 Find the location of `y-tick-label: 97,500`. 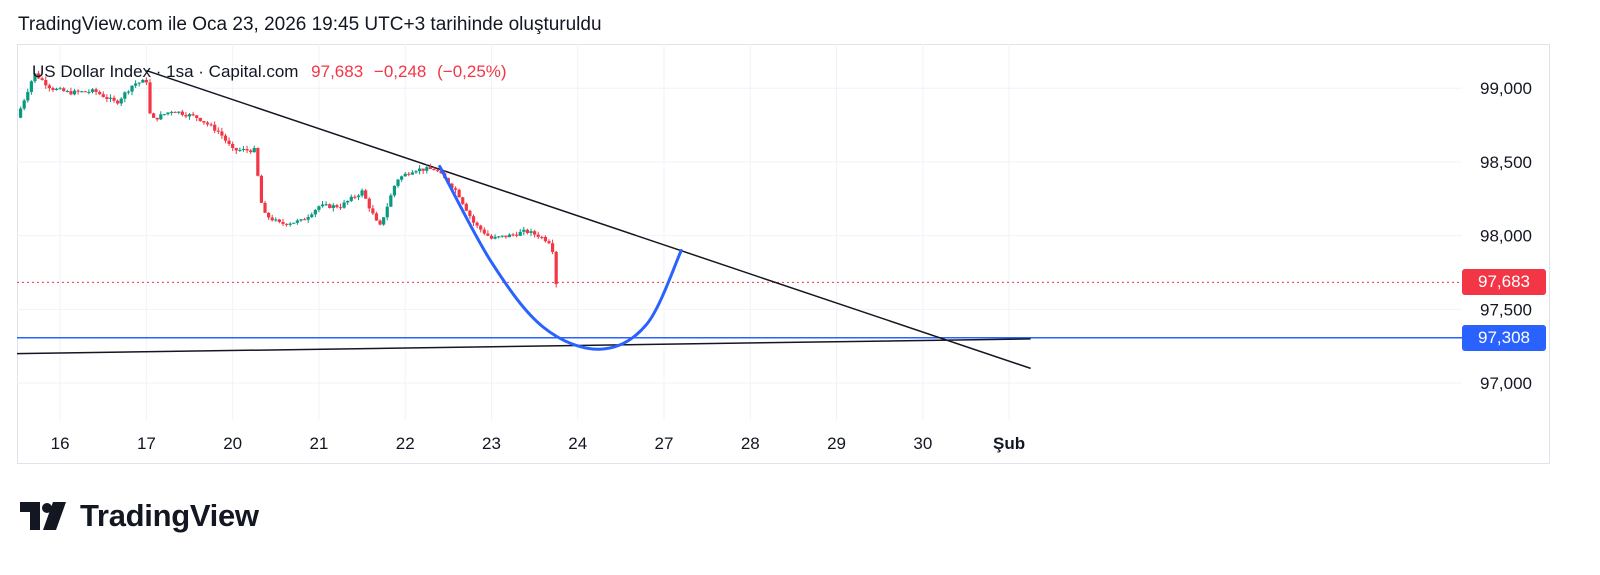

y-tick-label: 97,500 is located at coordinates (1506, 309).